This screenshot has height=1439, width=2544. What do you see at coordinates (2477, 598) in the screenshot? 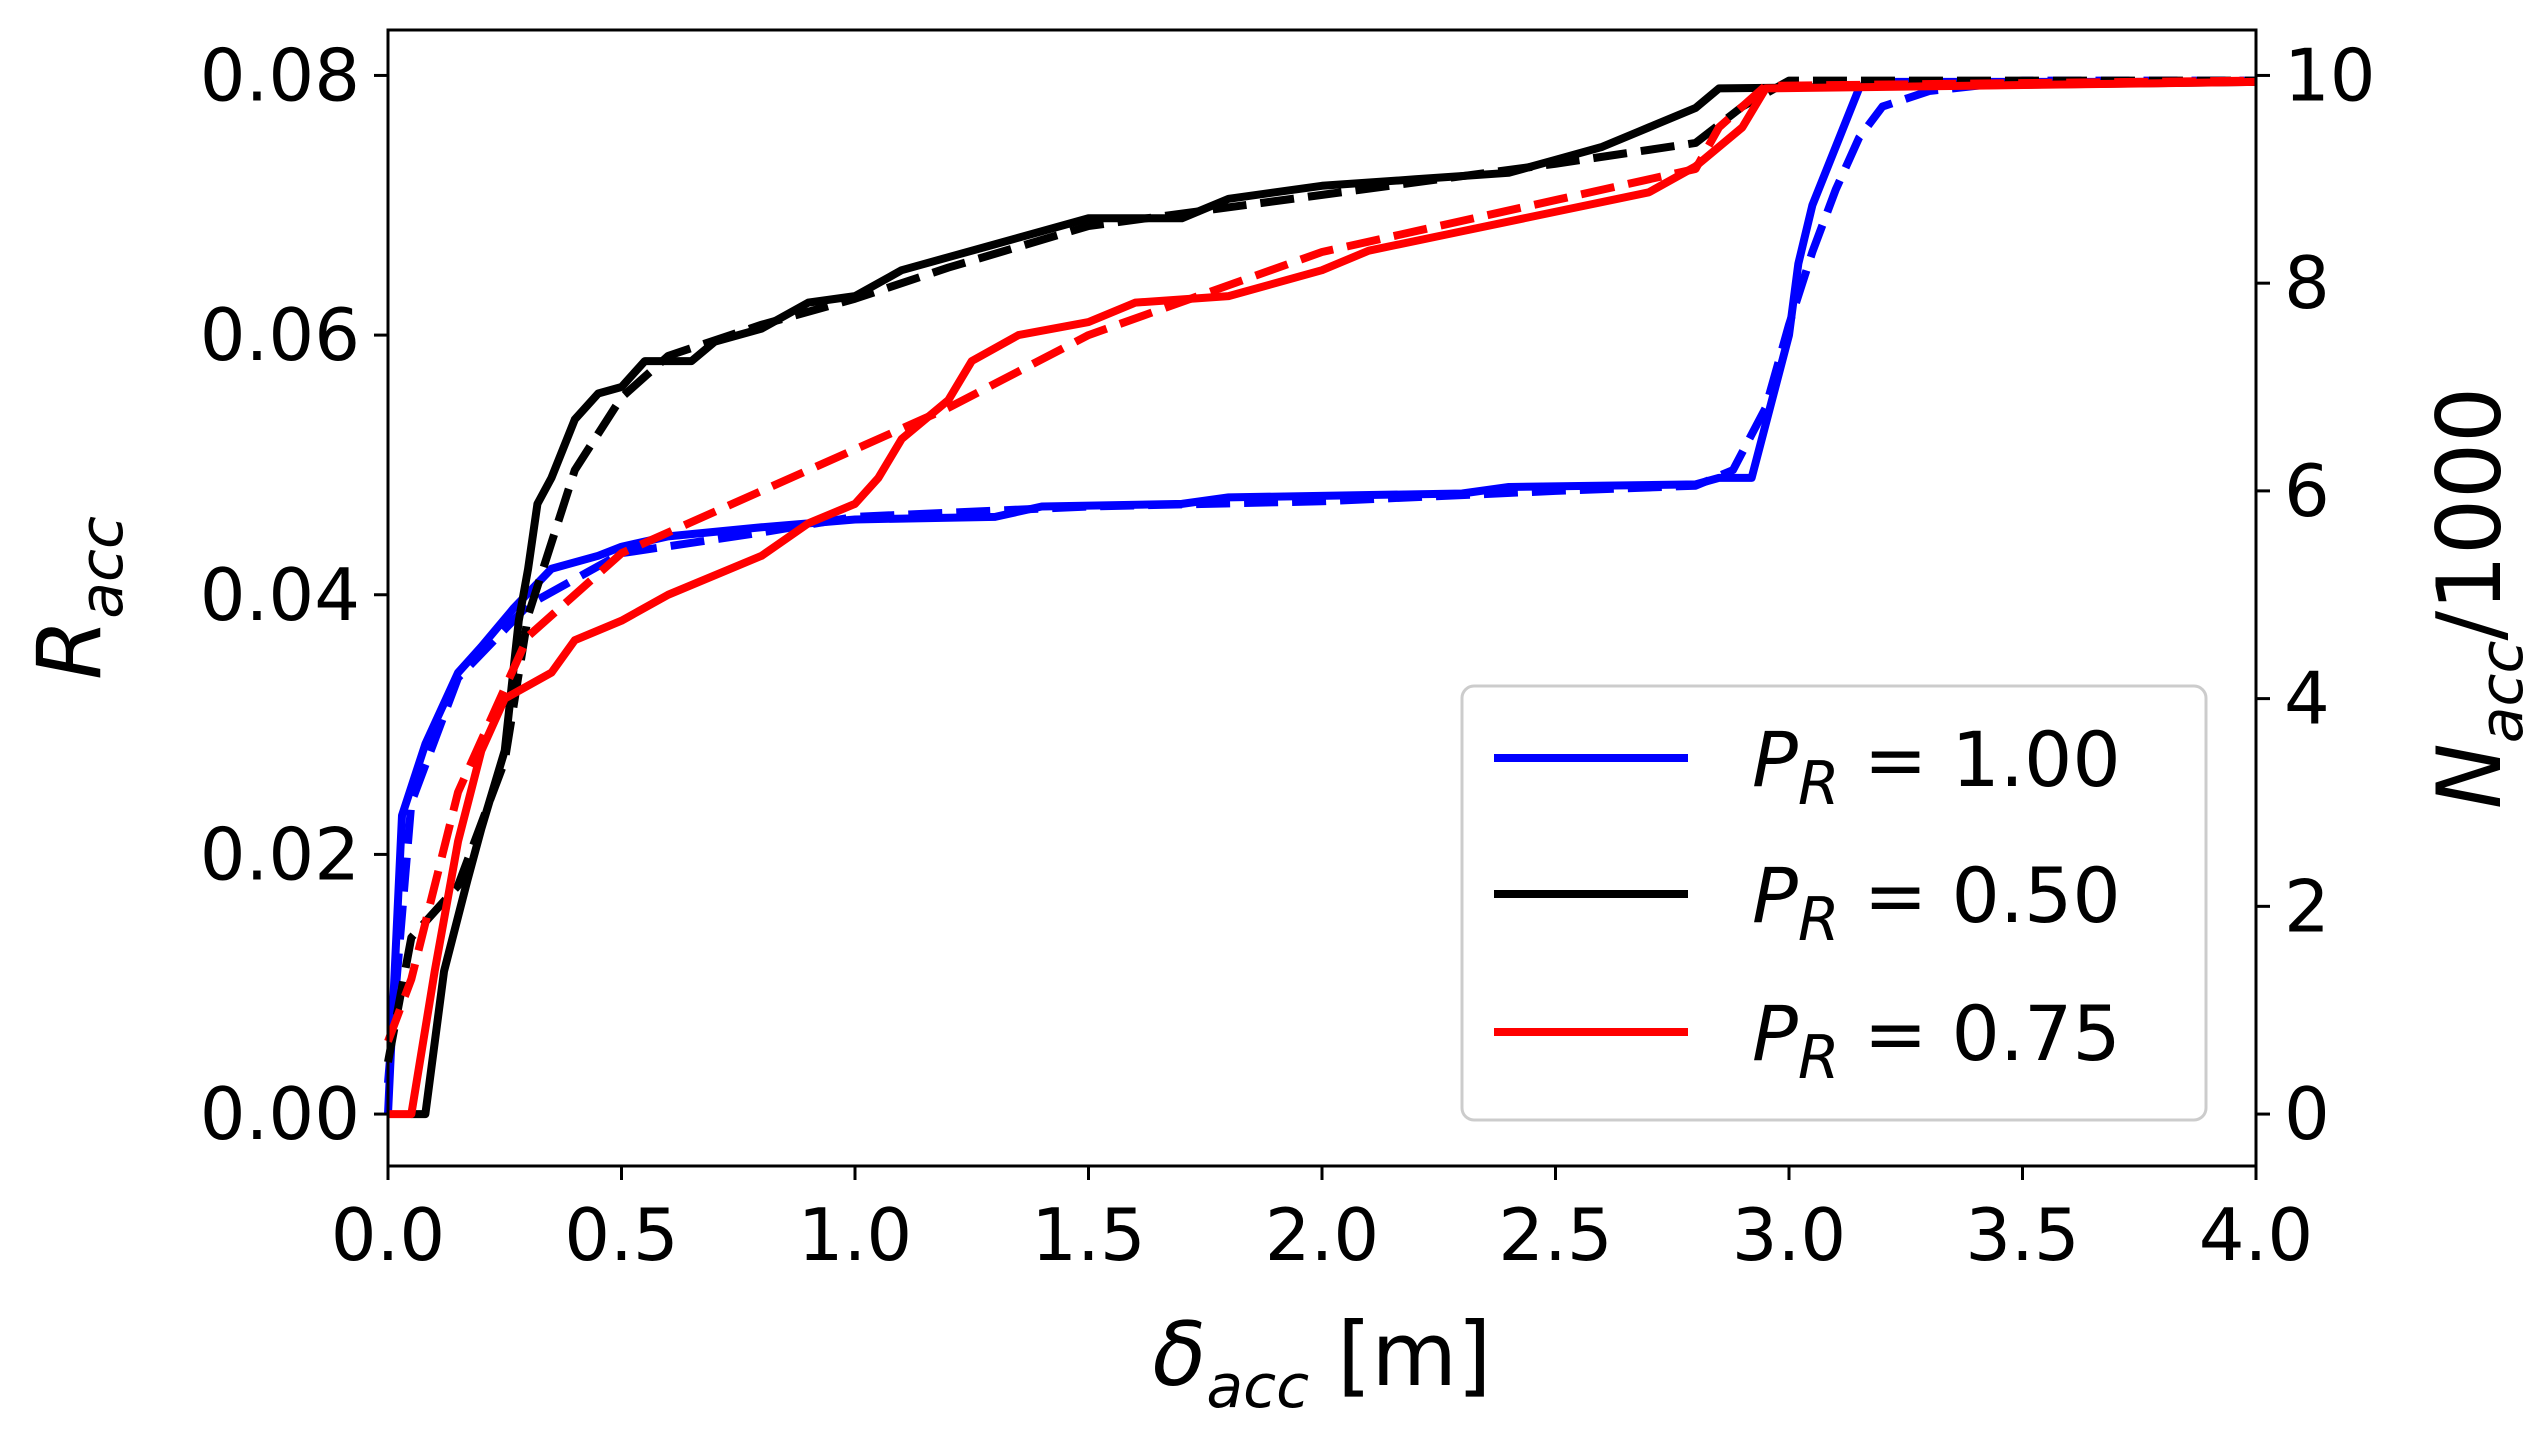
I see `y-axis-right-title: Nacc/1000` at bounding box center [2477, 598].